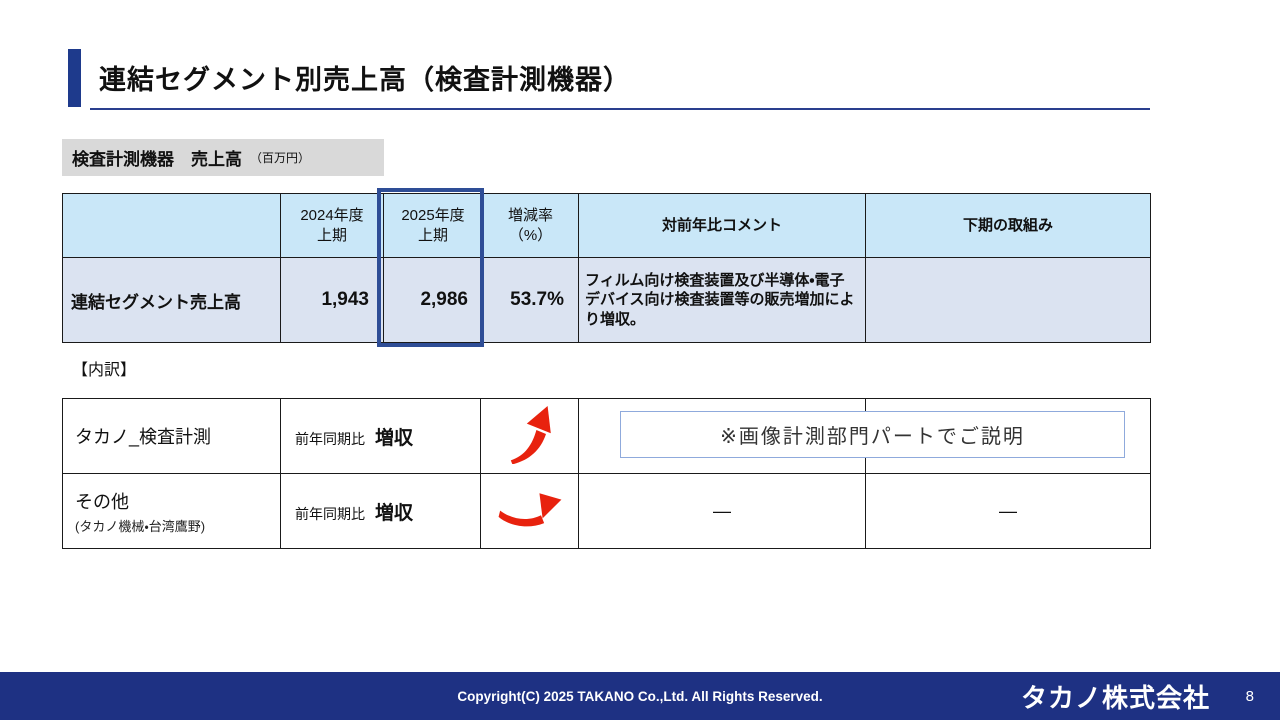 This screenshot has width=1280, height=720. What do you see at coordinates (140, 526) in the screenshot?
I see `breakdown-row2-name-sub: (タカノ機械・台湾鷹野)` at bounding box center [140, 526].